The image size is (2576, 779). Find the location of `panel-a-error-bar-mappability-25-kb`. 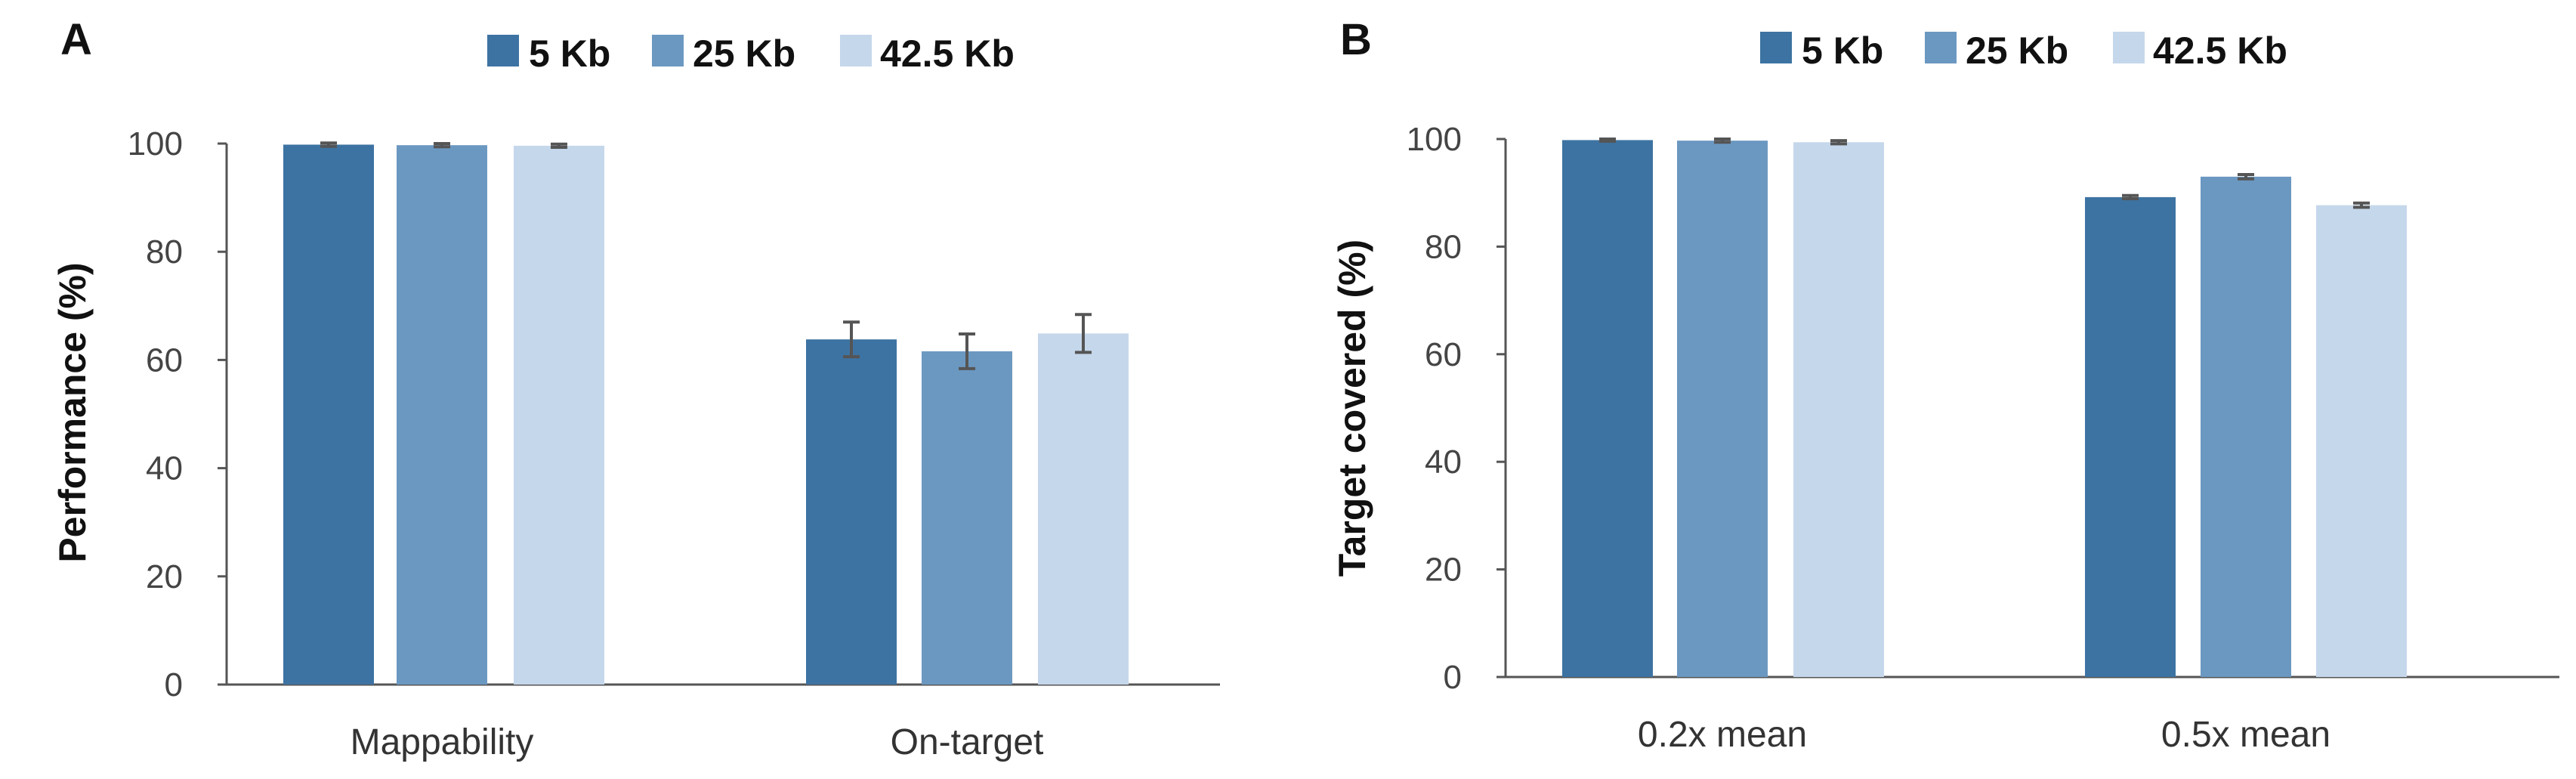

panel-a-error-bar-mappability-25-kb is located at coordinates (442, 145).